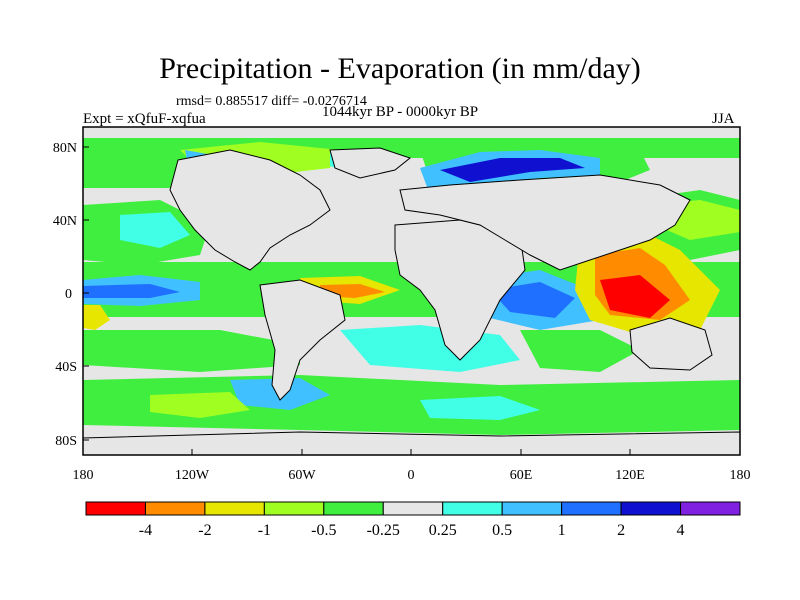 The width and height of the screenshot is (800, 600). What do you see at coordinates (65, 148) in the screenshot?
I see `lat-tick-label: 80N` at bounding box center [65, 148].